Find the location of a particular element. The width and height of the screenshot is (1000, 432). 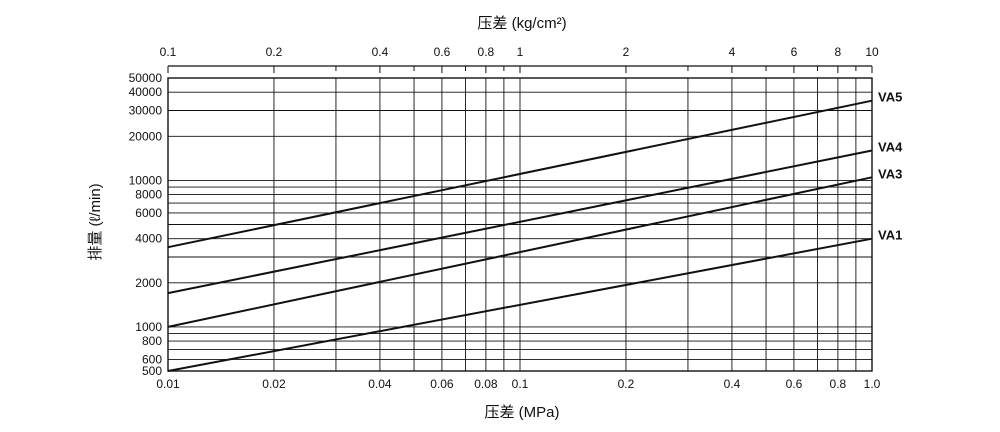

x2-tick-label: 8 is located at coordinates (838, 52).